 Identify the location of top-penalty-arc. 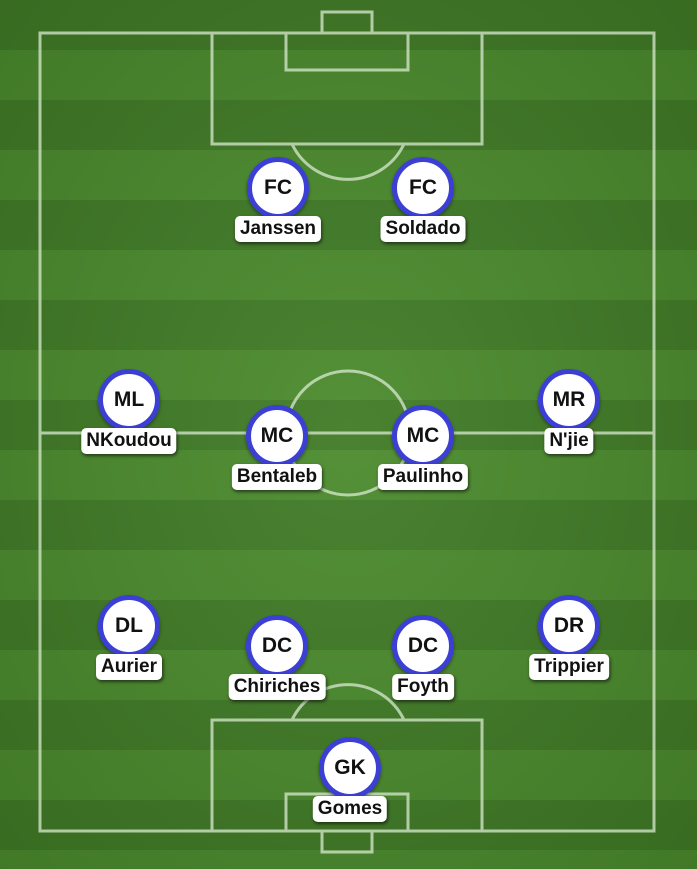
(348, 162).